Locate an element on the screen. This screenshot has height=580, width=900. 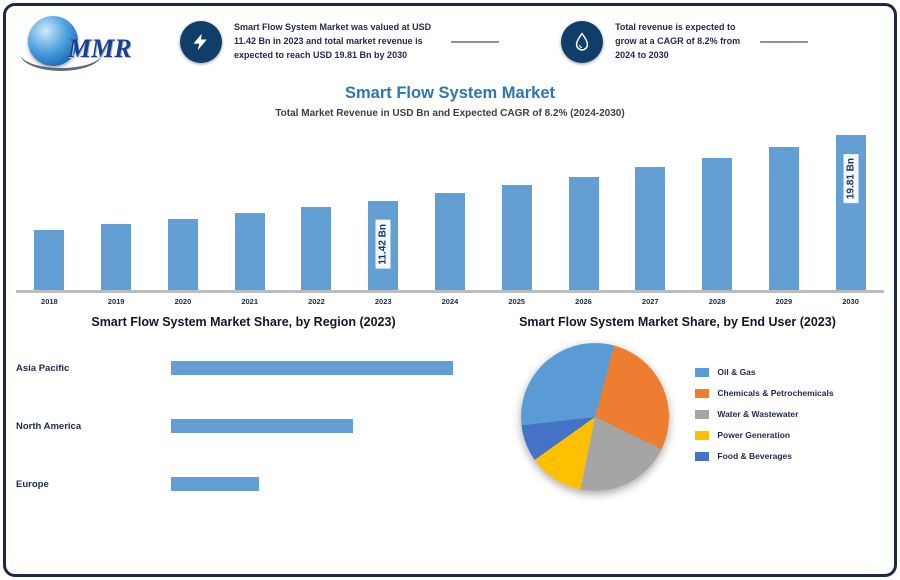
bar-column: 19.81 Bn is located at coordinates (850, 212).